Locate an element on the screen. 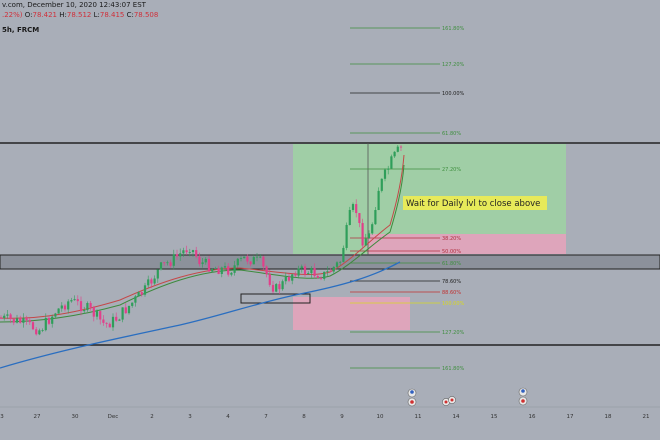 Image resolution: width=660 pixels, height=440 pixels. key-level-zone is located at coordinates (330, 262).